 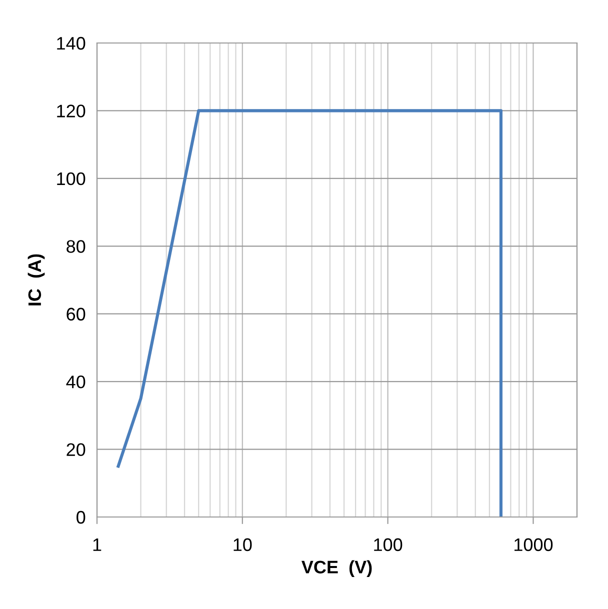 I want to click on x-tick-label: 100, so click(x=388, y=545).